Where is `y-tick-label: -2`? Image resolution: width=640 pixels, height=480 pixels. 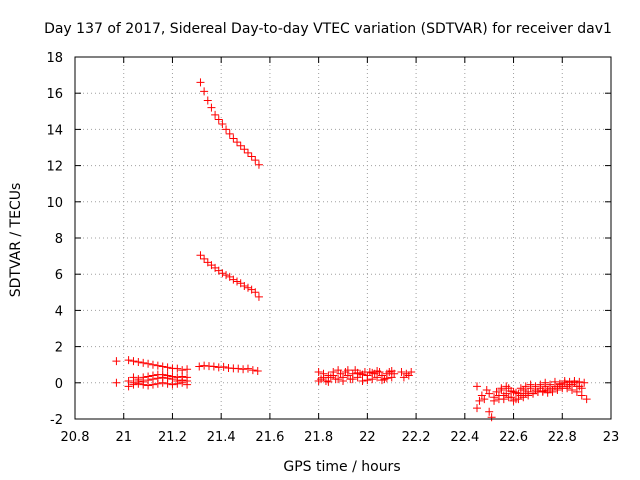
y-tick-label: -2 is located at coordinates (56, 420).